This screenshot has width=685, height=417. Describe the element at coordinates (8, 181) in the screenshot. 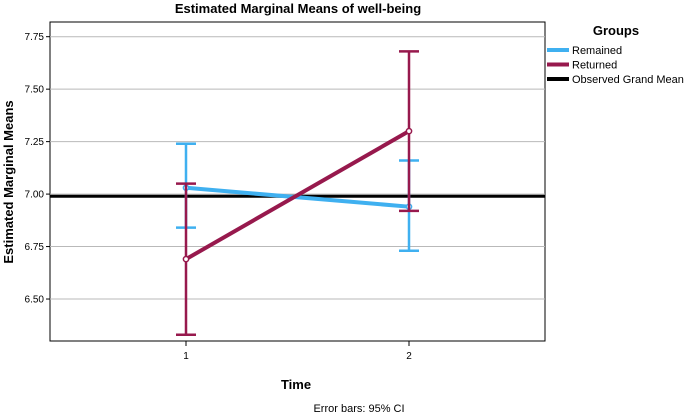

I see `y-axis-title: Estimated Marginal Means` at that location.